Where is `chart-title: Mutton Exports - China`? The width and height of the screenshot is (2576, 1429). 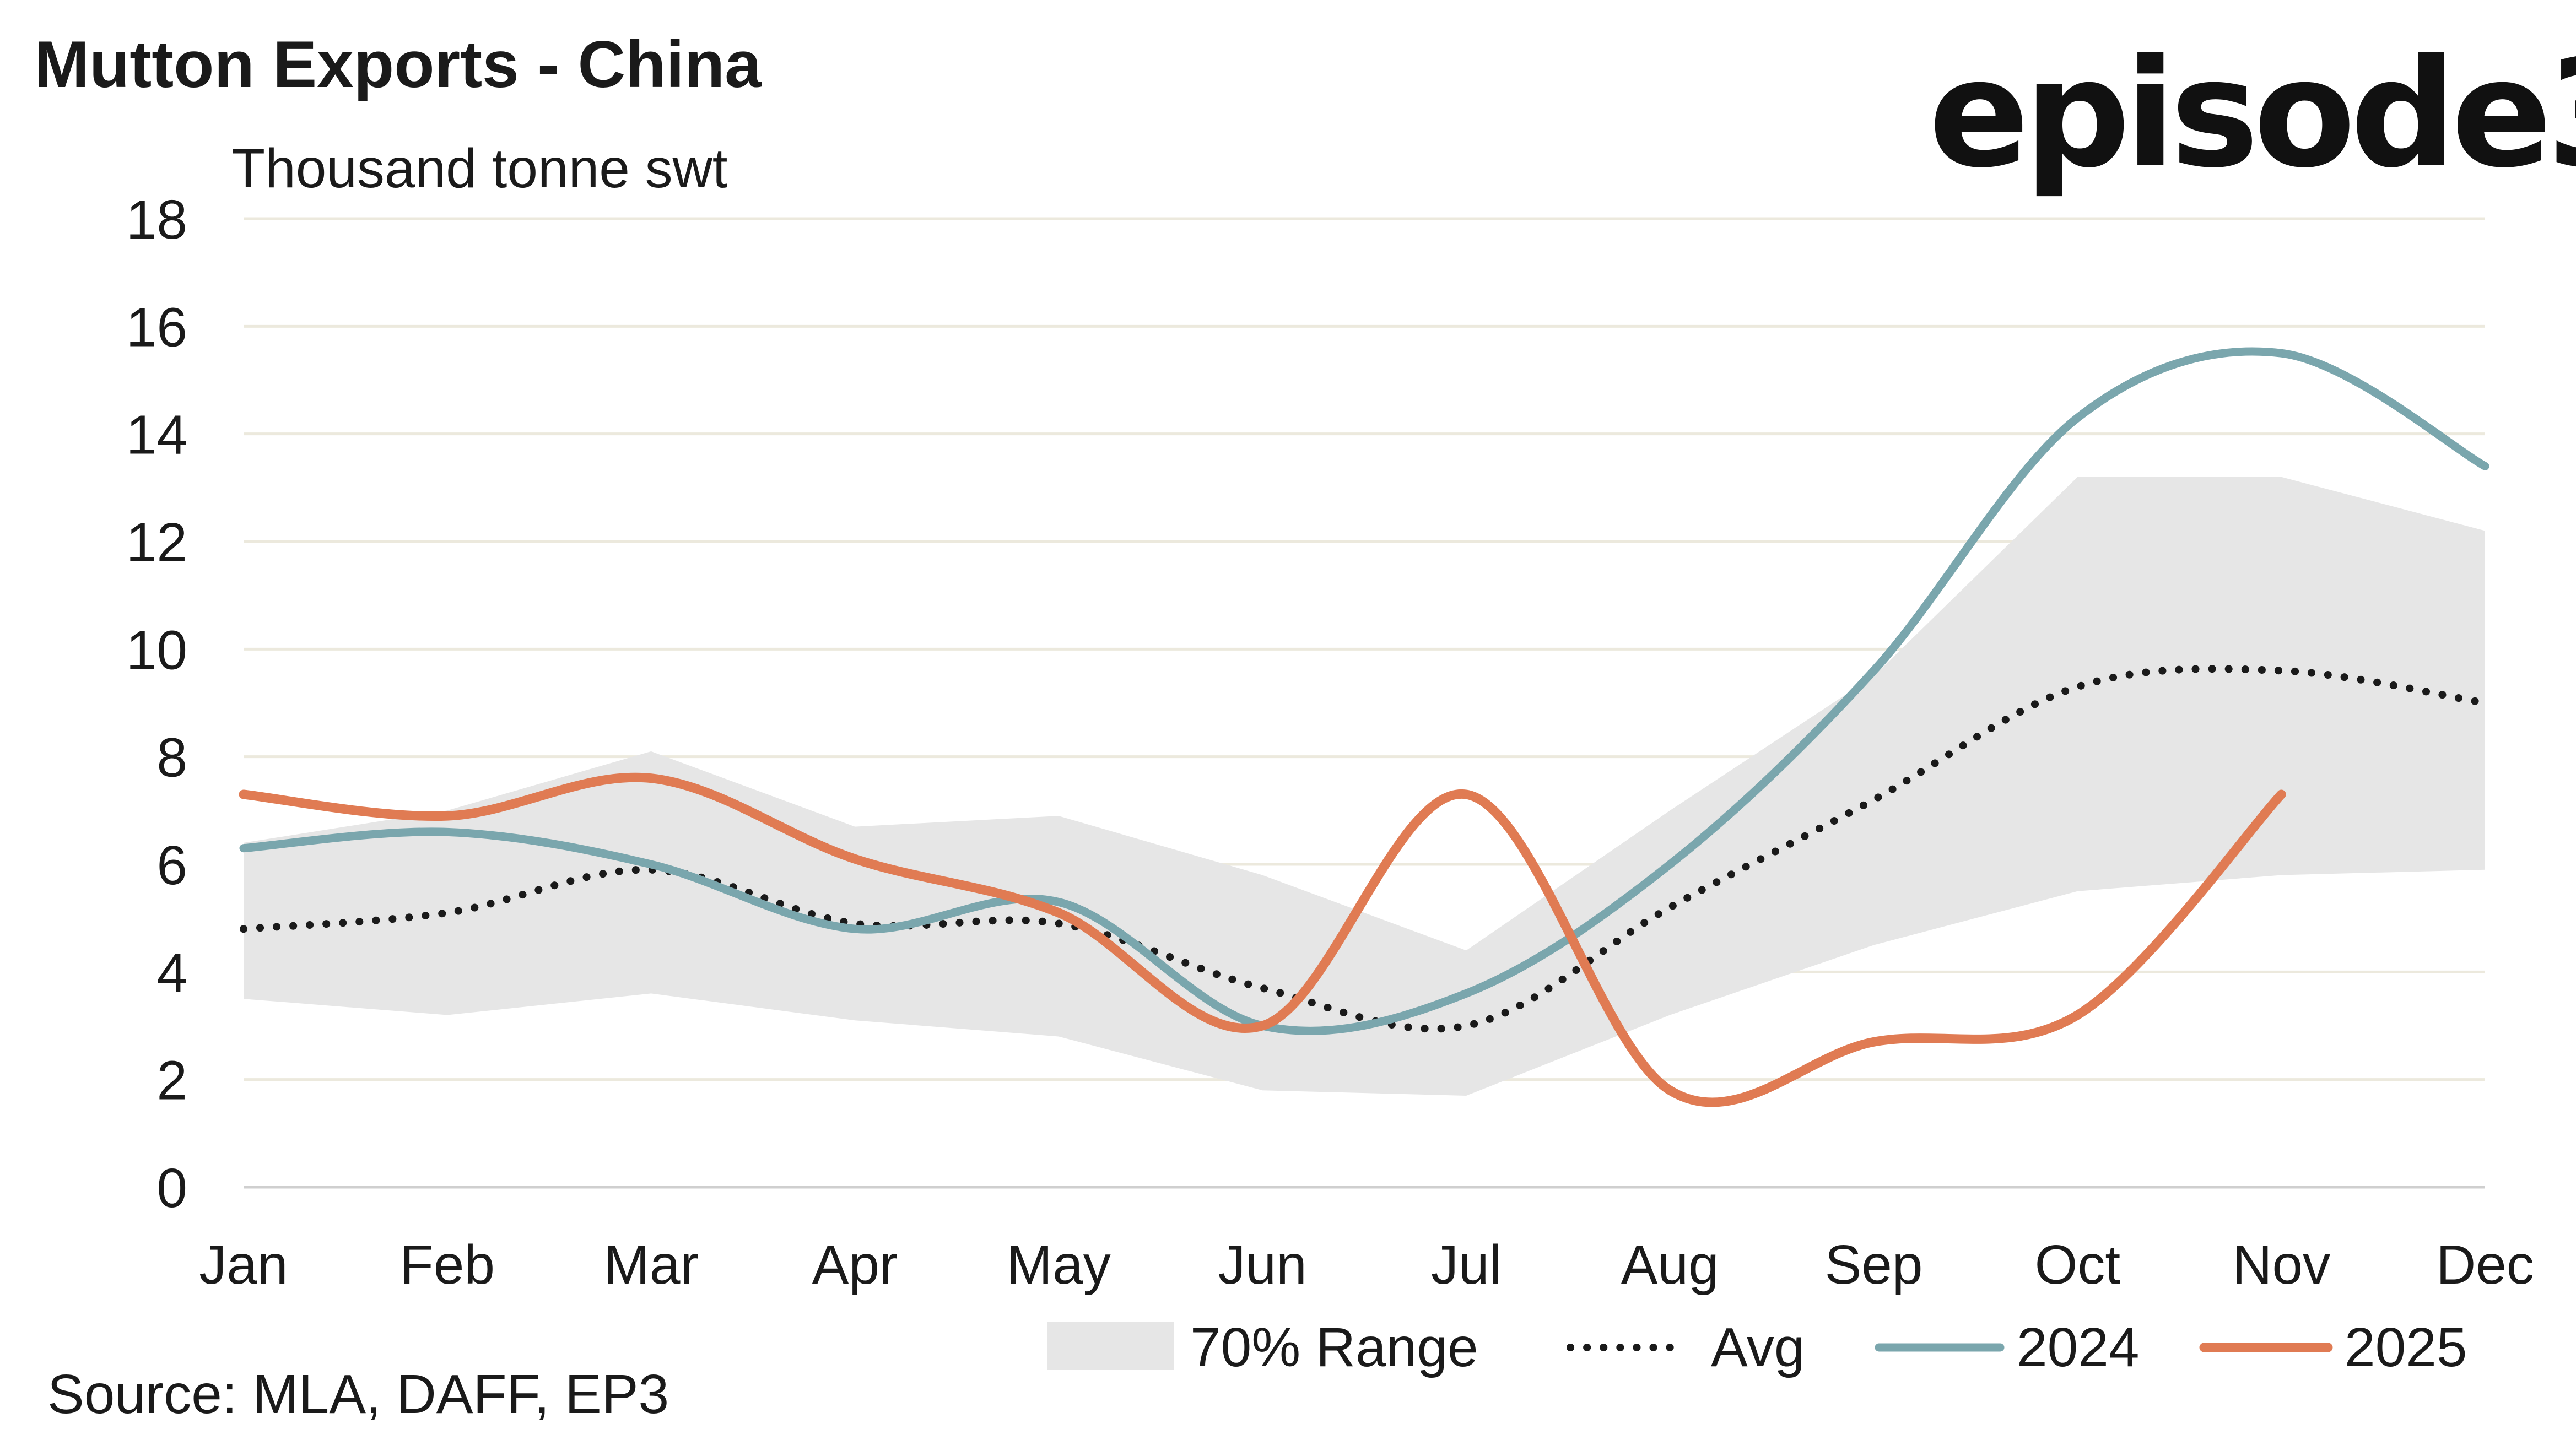
chart-title: Mutton Exports - China is located at coordinates (398, 64).